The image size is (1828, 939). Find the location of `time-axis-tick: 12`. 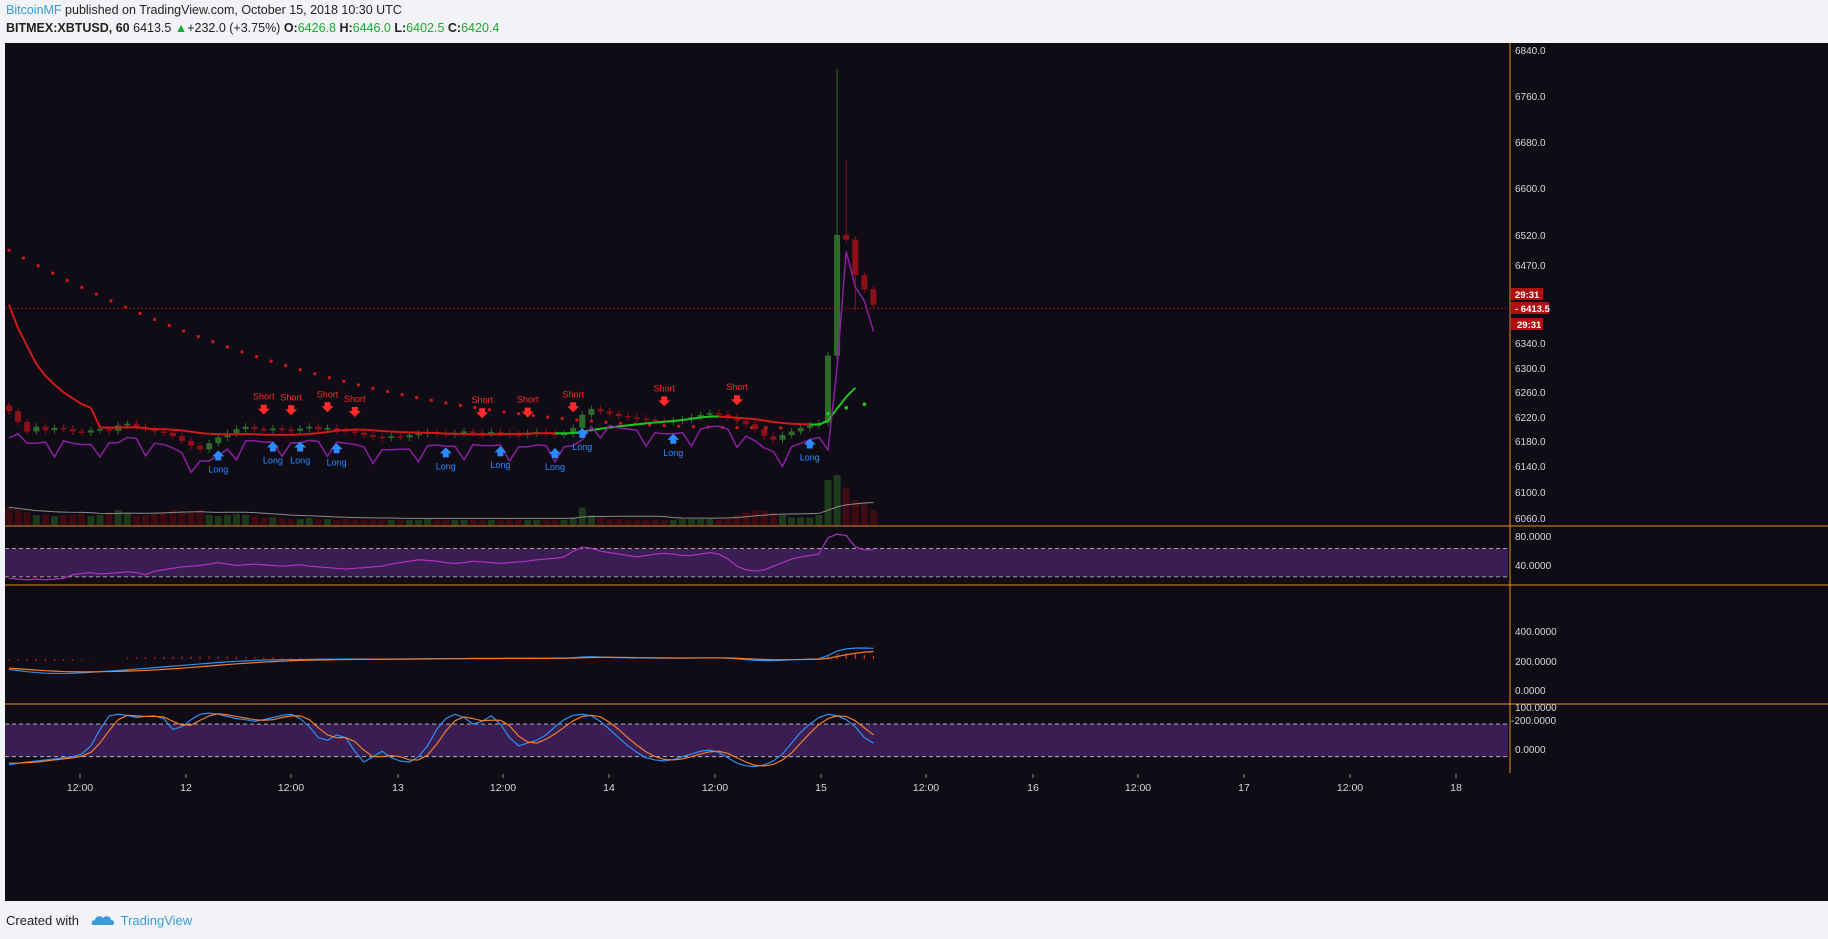

time-axis-tick: 12 is located at coordinates (186, 788).